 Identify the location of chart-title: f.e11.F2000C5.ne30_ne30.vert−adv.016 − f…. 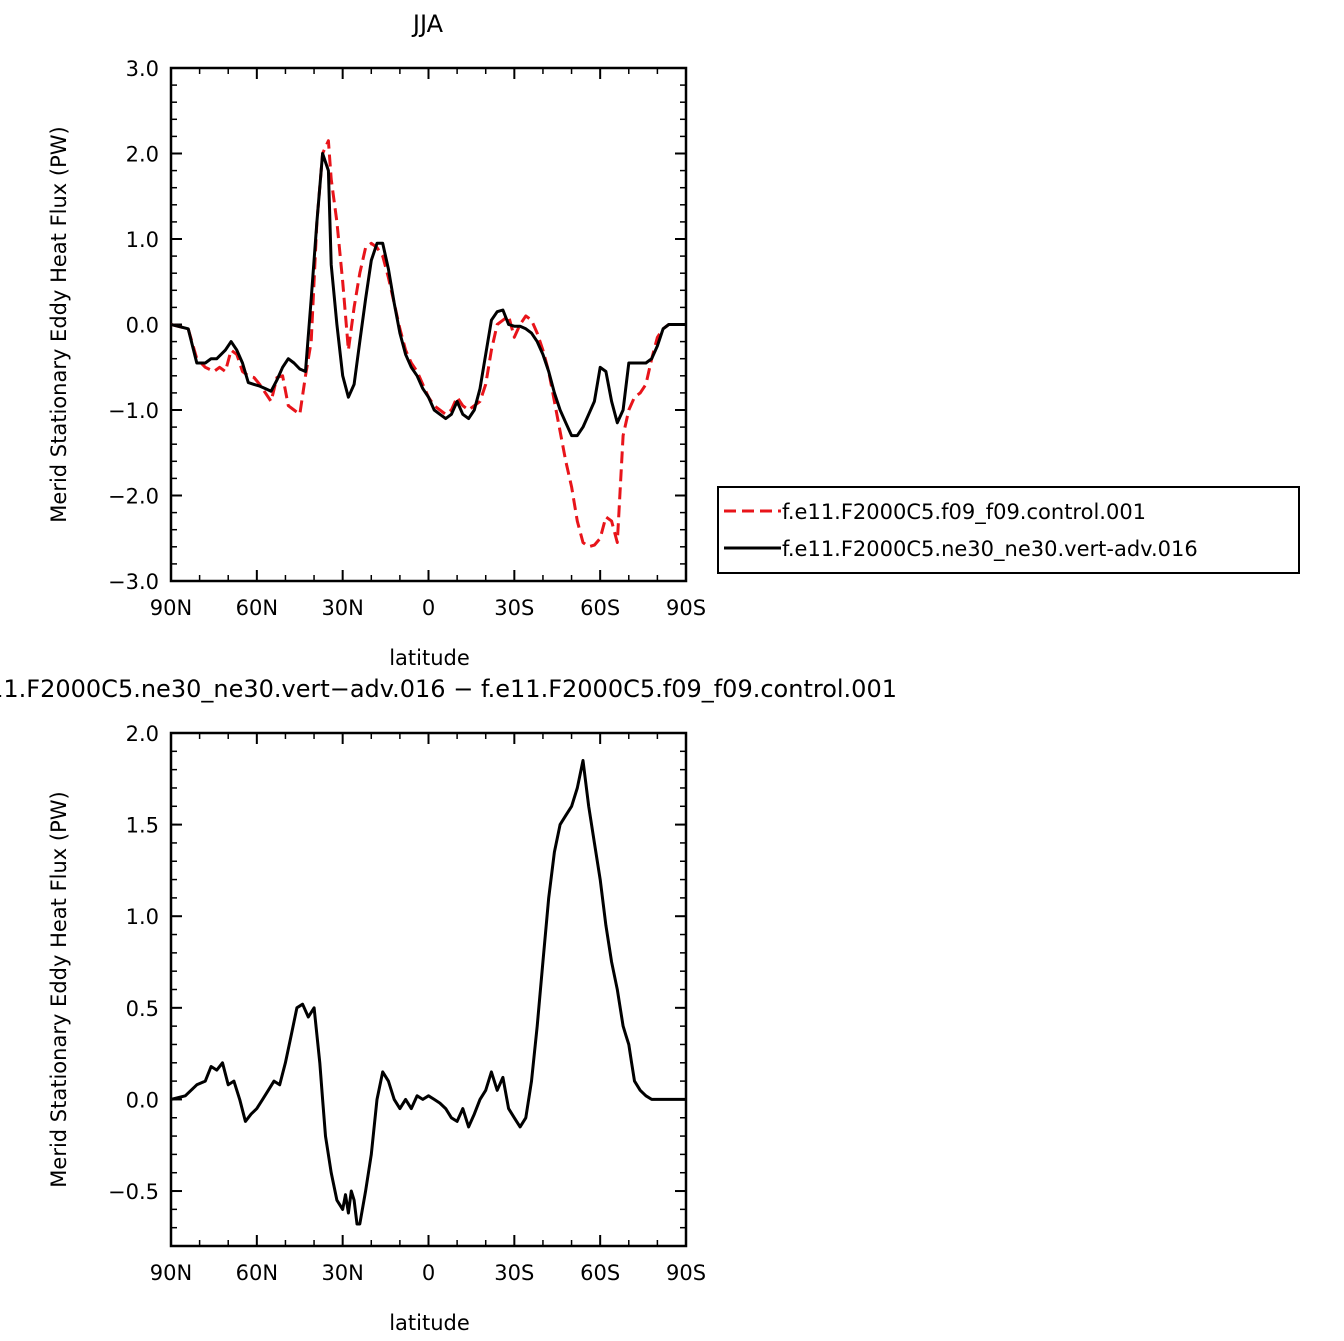
(448, 689).